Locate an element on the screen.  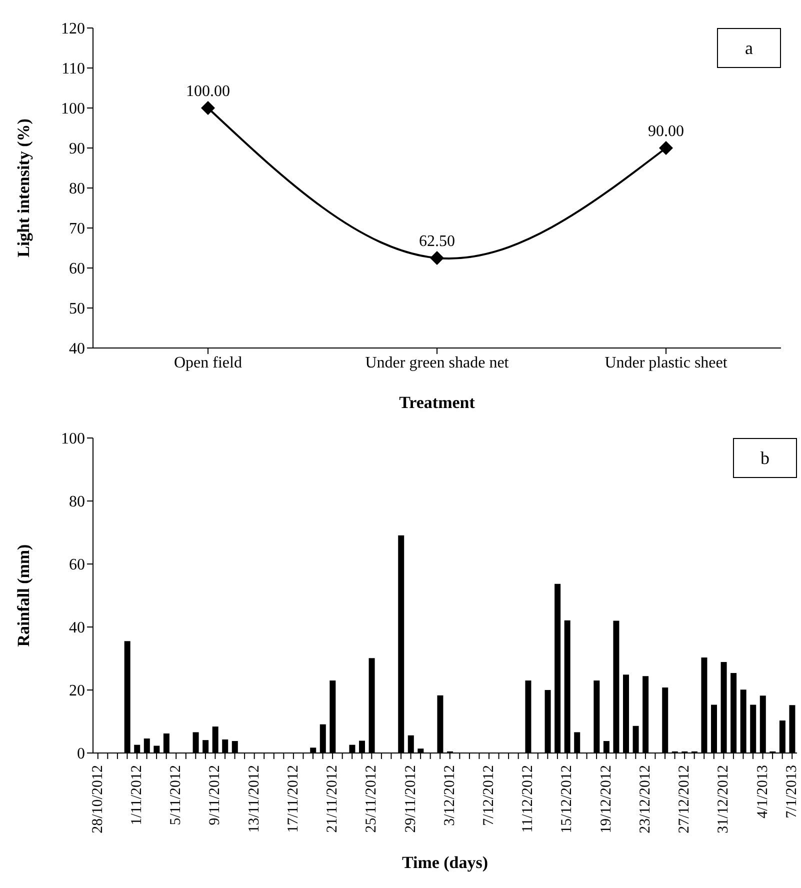
annotation: a is located at coordinates (749, 48).